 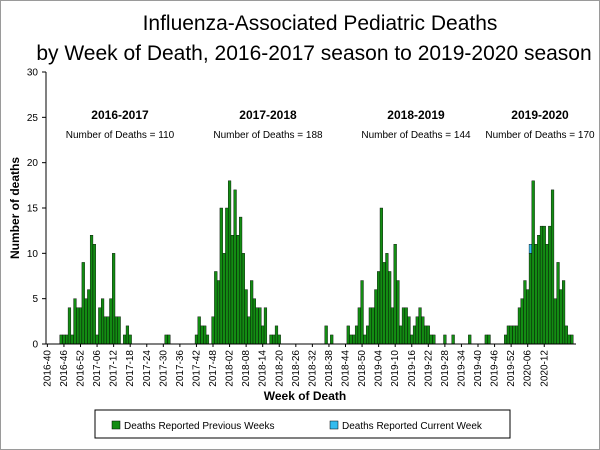 What do you see at coordinates (412, 426) in the screenshot?
I see `legend-label-current: Deaths Reported Current Week` at bounding box center [412, 426].